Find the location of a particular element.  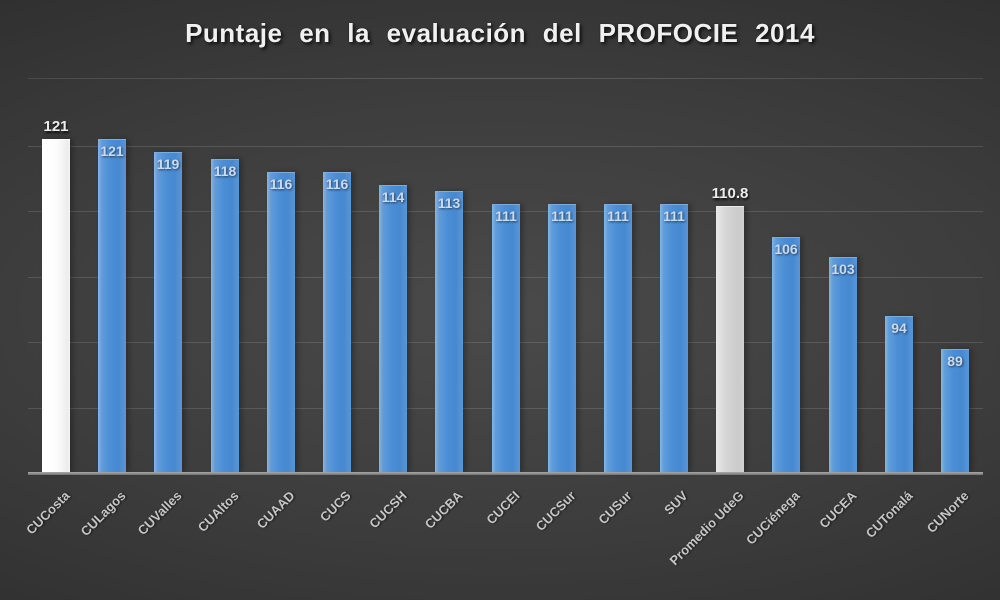

bar-value-label: 118 is located at coordinates (225, 171).